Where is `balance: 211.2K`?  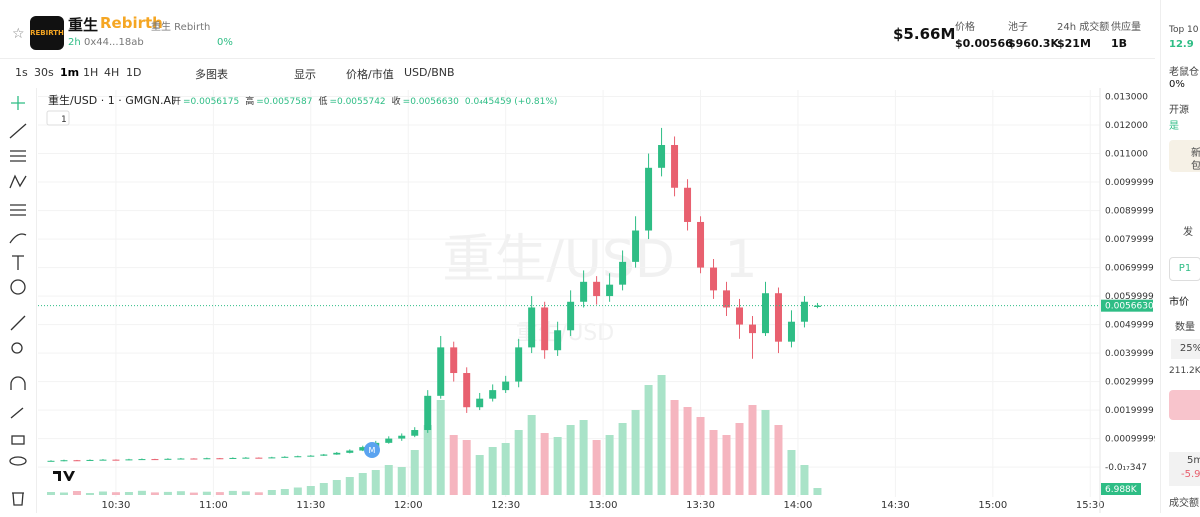 balance: 211.2K is located at coordinates (1184, 371).